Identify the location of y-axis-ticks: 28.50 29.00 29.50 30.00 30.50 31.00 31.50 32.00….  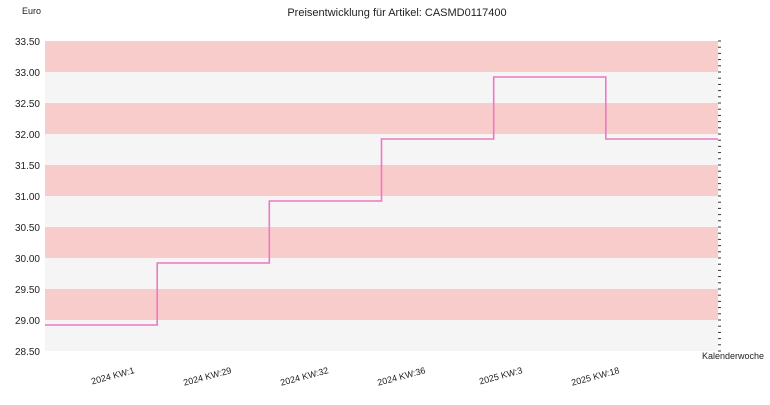
(27, 197).